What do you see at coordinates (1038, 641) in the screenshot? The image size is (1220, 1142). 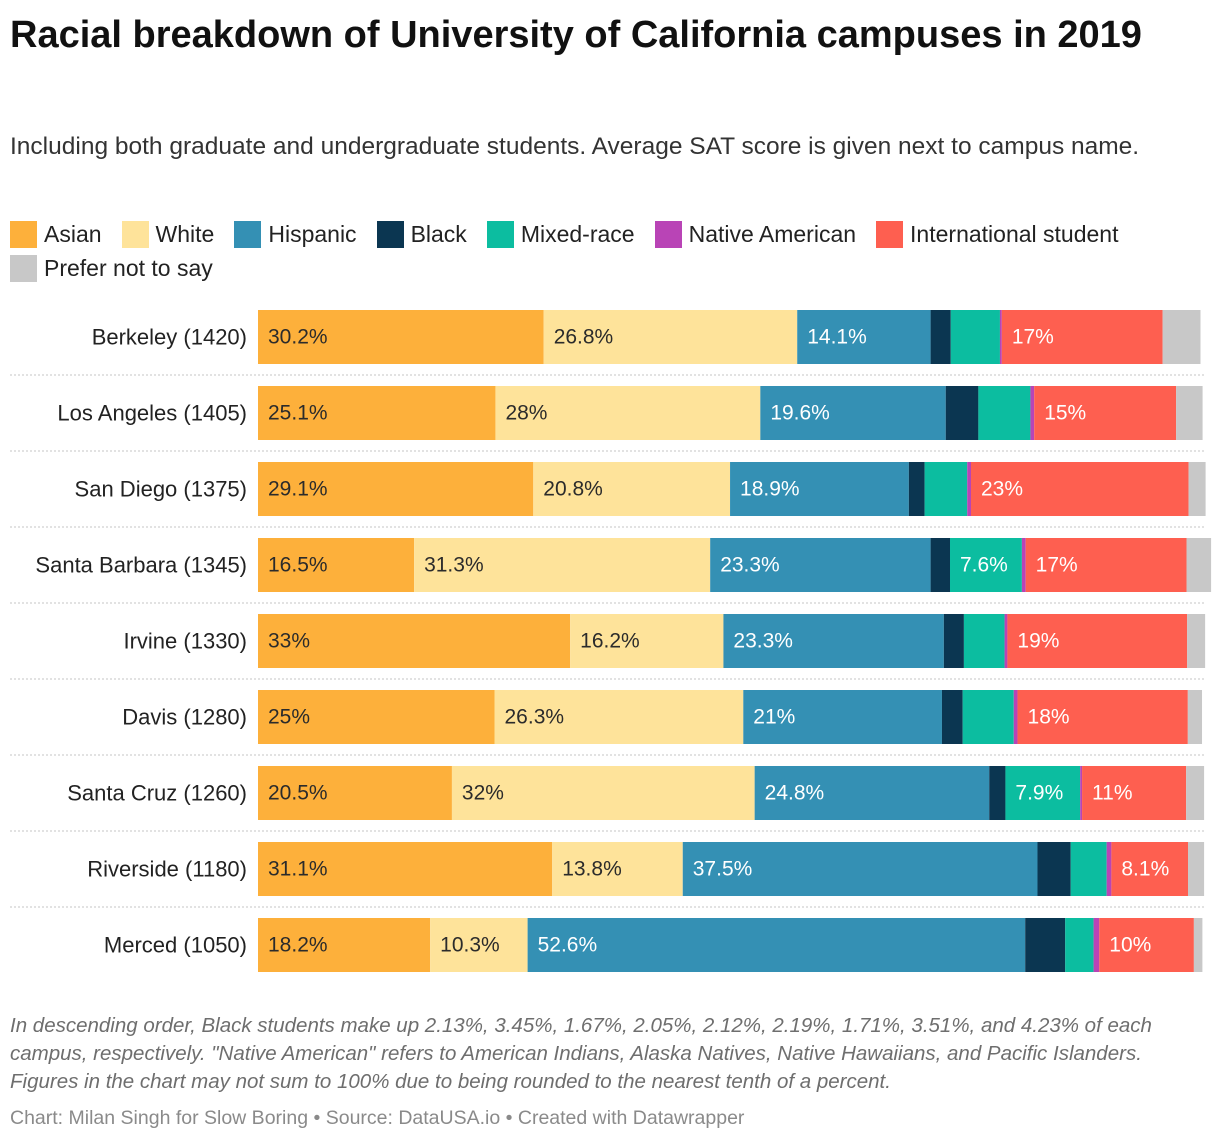 I see `data-label: 19%` at bounding box center [1038, 641].